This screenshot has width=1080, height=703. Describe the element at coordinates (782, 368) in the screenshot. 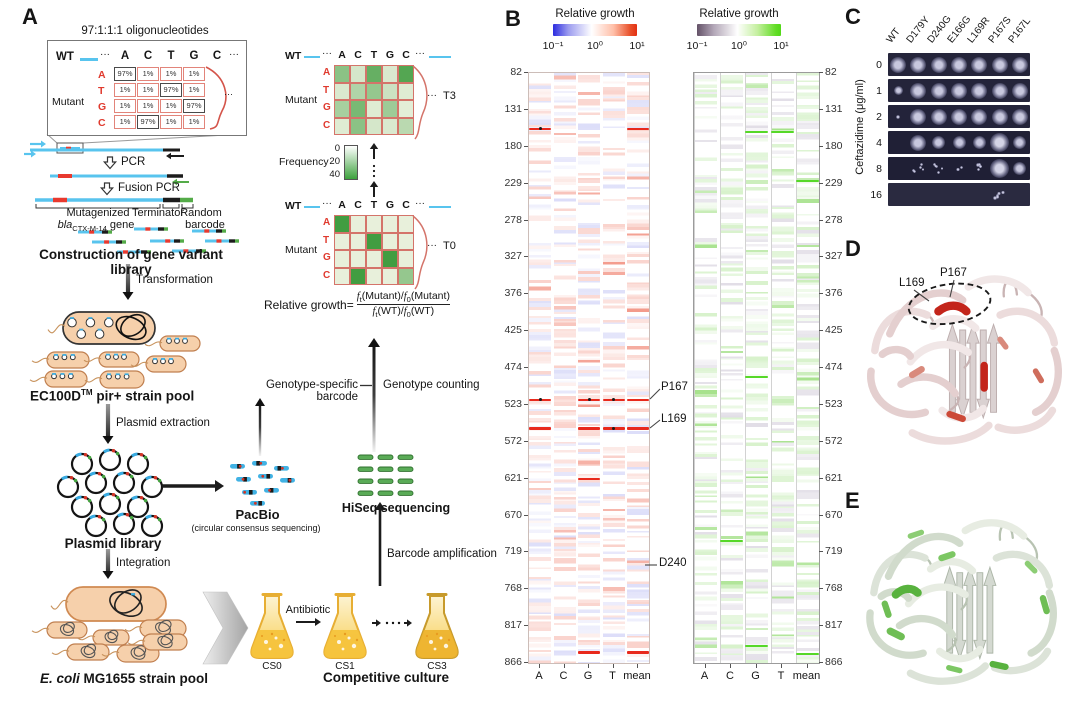

I see `heatmap-column-T` at that location.